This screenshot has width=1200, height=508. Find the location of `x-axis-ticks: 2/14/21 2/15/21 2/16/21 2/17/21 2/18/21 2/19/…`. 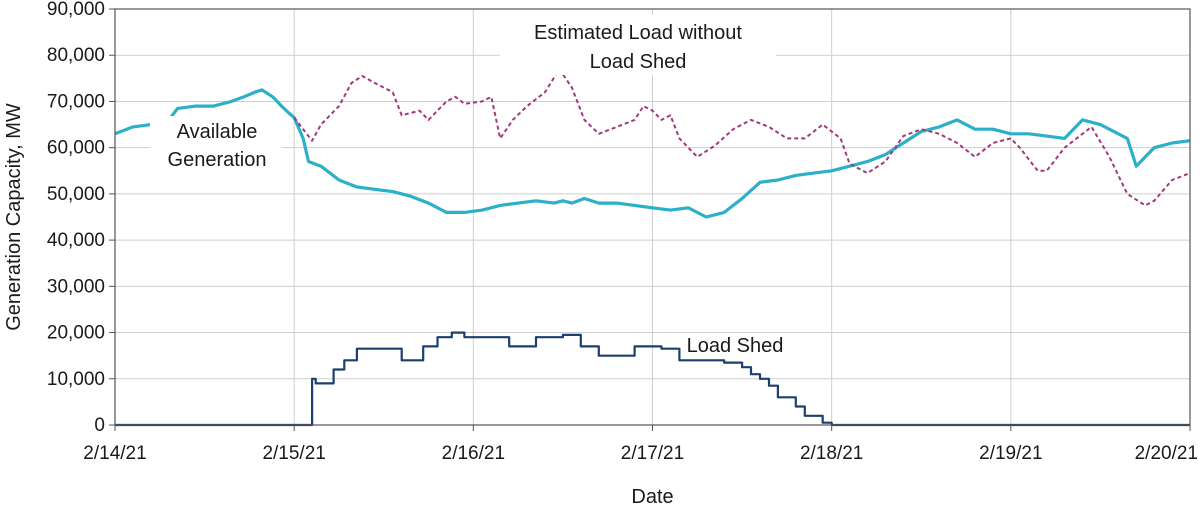

x-axis-ticks: 2/14/21 2/15/21 2/16/21 2/17/21 2/18/21 2/19/… is located at coordinates (640, 444).